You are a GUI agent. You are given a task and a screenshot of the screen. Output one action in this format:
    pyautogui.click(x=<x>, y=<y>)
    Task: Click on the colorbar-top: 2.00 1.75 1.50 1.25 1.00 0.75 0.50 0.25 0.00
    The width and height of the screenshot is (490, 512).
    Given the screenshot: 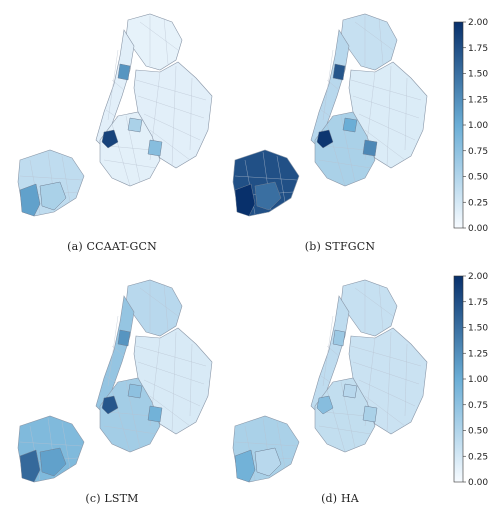 What is the action you would take?
    pyautogui.click(x=469, y=129)
    